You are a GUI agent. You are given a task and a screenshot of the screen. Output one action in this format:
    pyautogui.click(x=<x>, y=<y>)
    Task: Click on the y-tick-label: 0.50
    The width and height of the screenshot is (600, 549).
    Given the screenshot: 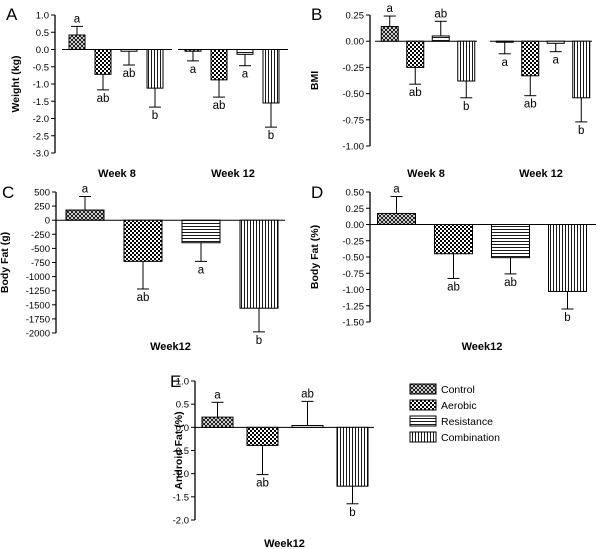 What is the action you would take?
    pyautogui.click(x=355, y=193)
    